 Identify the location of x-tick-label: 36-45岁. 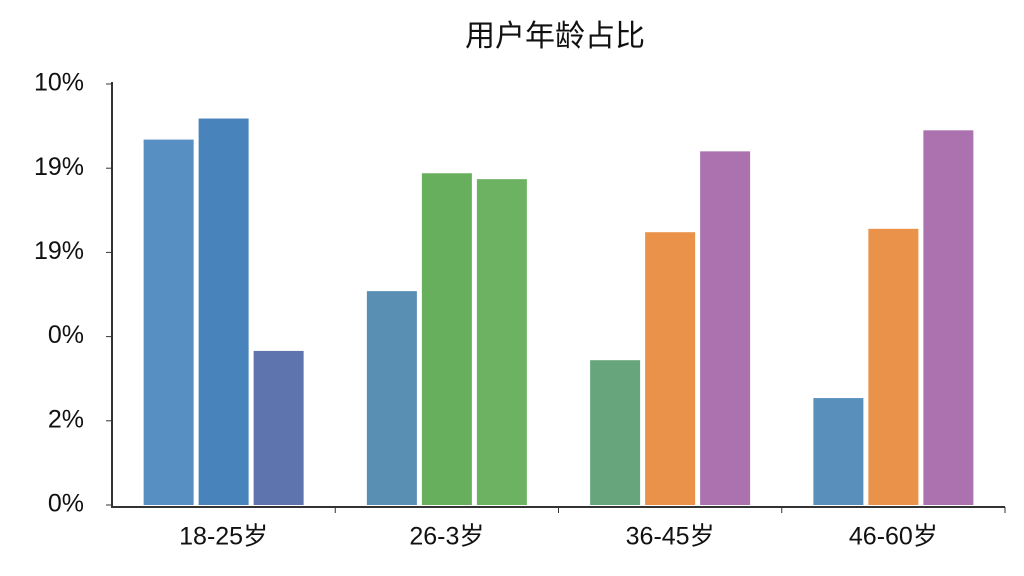
(670, 537).